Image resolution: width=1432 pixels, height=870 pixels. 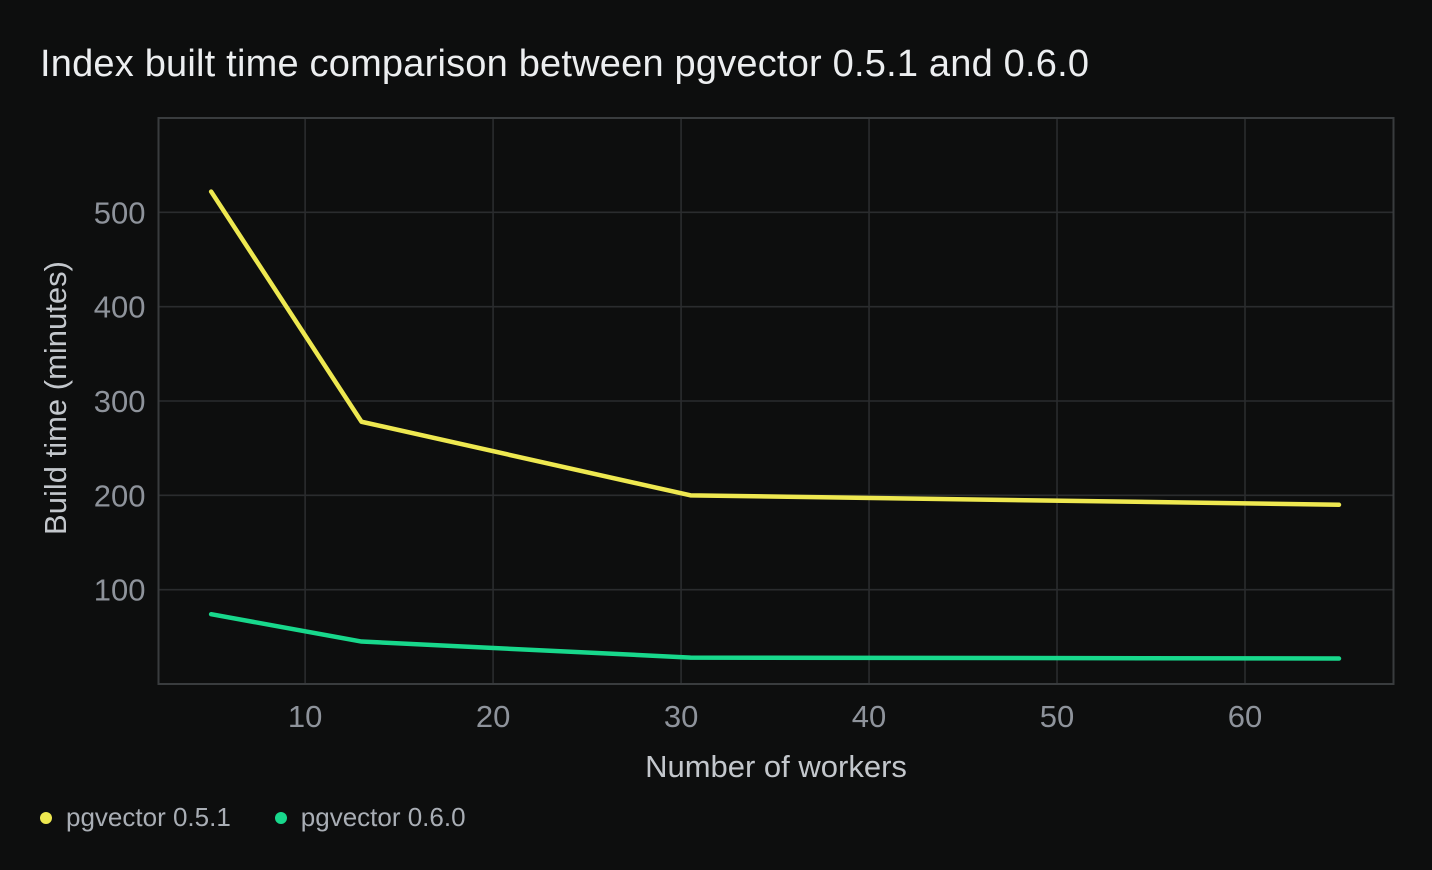 I want to click on legend-item-pgvector-060: pgvector 0.6.0, so click(x=370, y=817).